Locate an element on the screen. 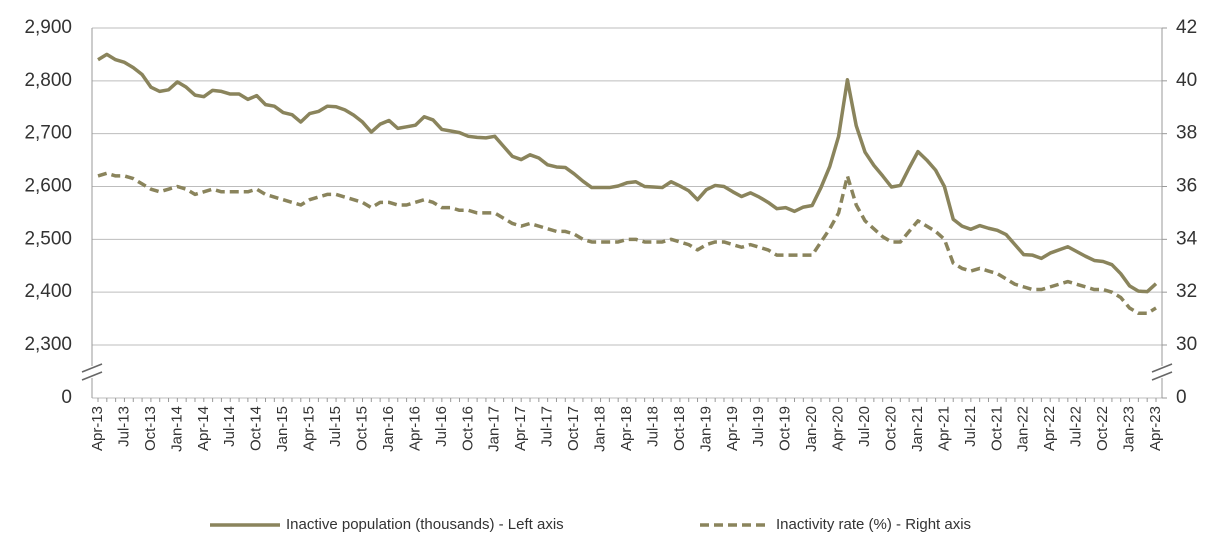 This screenshot has width=1216, height=537. x-tick-label: Oct-20 is located at coordinates (890, 428).